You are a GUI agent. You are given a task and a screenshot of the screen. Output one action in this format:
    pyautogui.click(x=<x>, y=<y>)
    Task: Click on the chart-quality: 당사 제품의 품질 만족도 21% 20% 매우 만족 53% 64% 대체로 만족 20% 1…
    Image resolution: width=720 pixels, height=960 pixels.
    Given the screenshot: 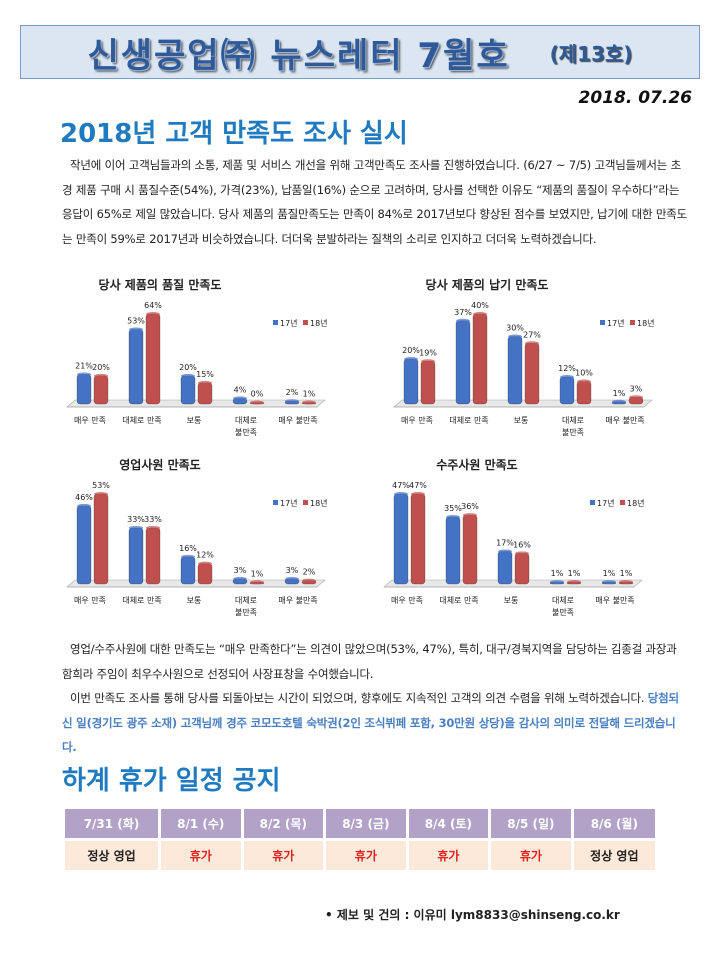 What is the action you would take?
    pyautogui.click(x=200, y=362)
    